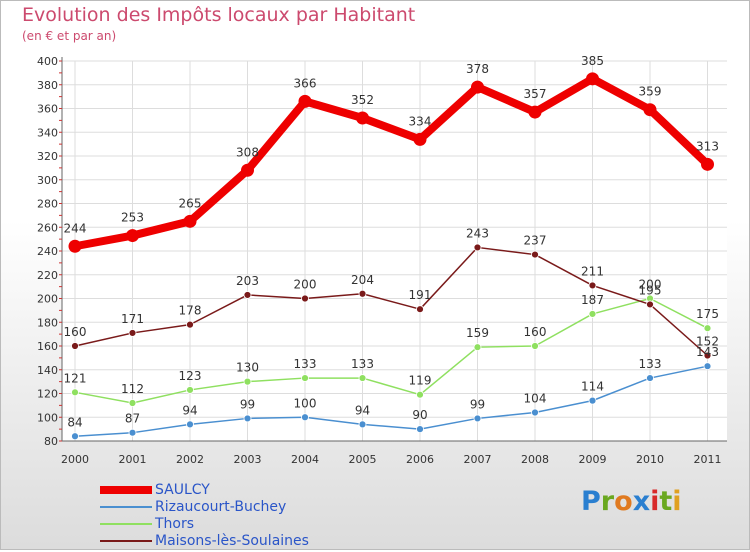 This screenshot has height=552, width=750. I want to click on data-label-saulcy: 385, so click(592, 61).